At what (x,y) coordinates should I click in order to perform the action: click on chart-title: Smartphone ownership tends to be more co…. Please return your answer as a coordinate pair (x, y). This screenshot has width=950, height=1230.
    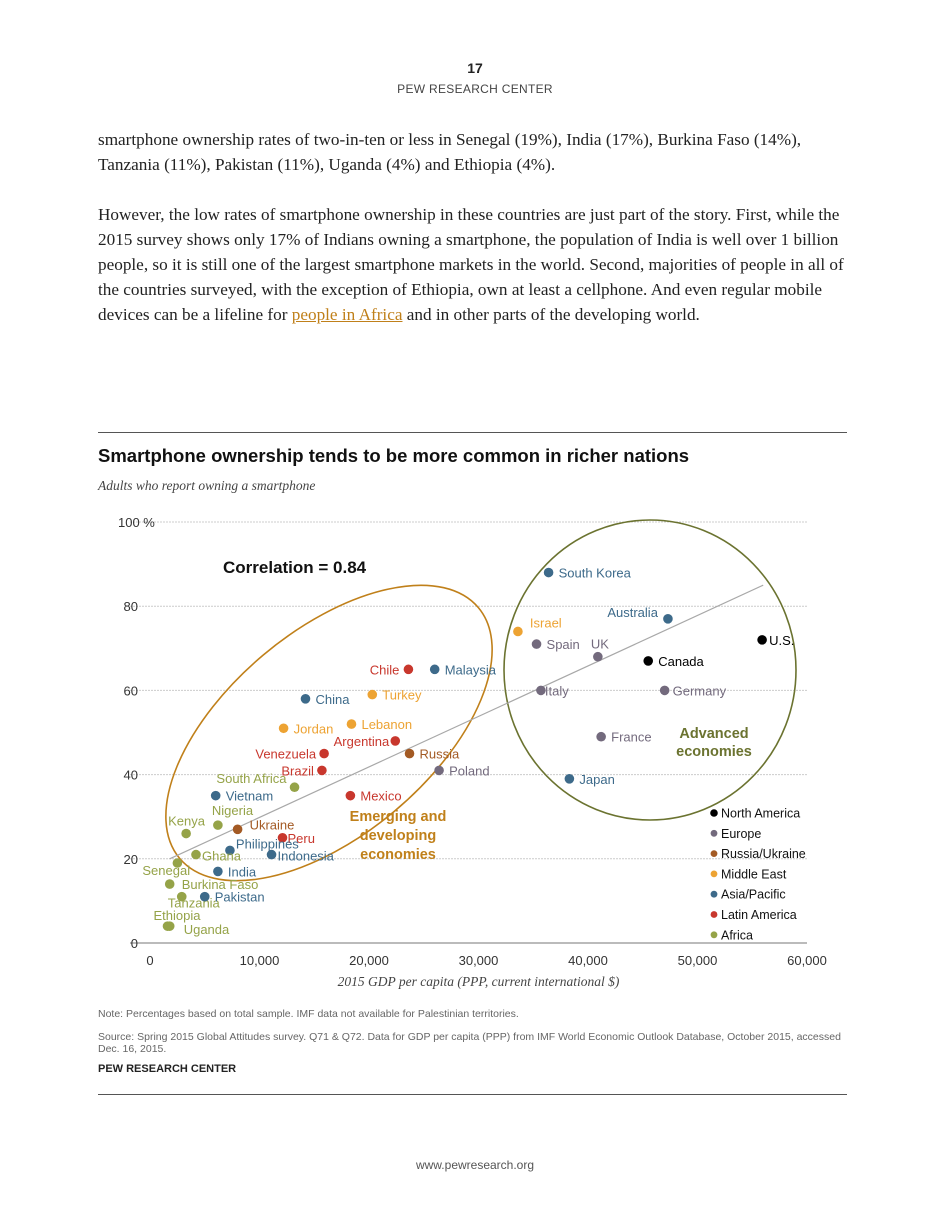
    Looking at the image, I should click on (394, 455).